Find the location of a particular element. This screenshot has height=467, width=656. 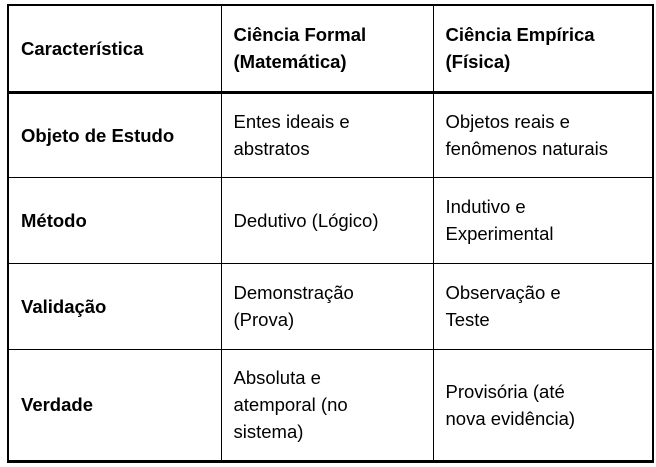

row-label-cell: Método is located at coordinates (114, 220).